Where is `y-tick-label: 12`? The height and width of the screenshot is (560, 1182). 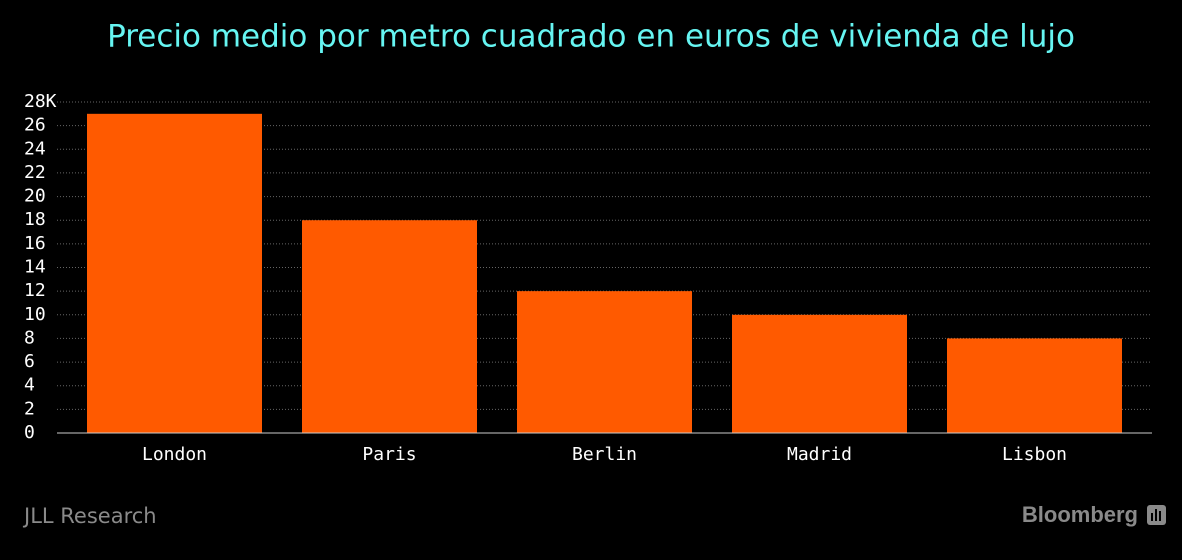
y-tick-label: 12 is located at coordinates (35, 290).